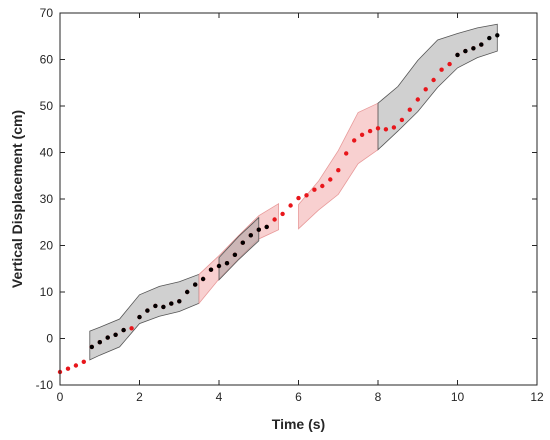 This screenshot has width=550, height=440. What do you see at coordinates (60, 397) in the screenshot?
I see `x-tick-label: 0` at bounding box center [60, 397].